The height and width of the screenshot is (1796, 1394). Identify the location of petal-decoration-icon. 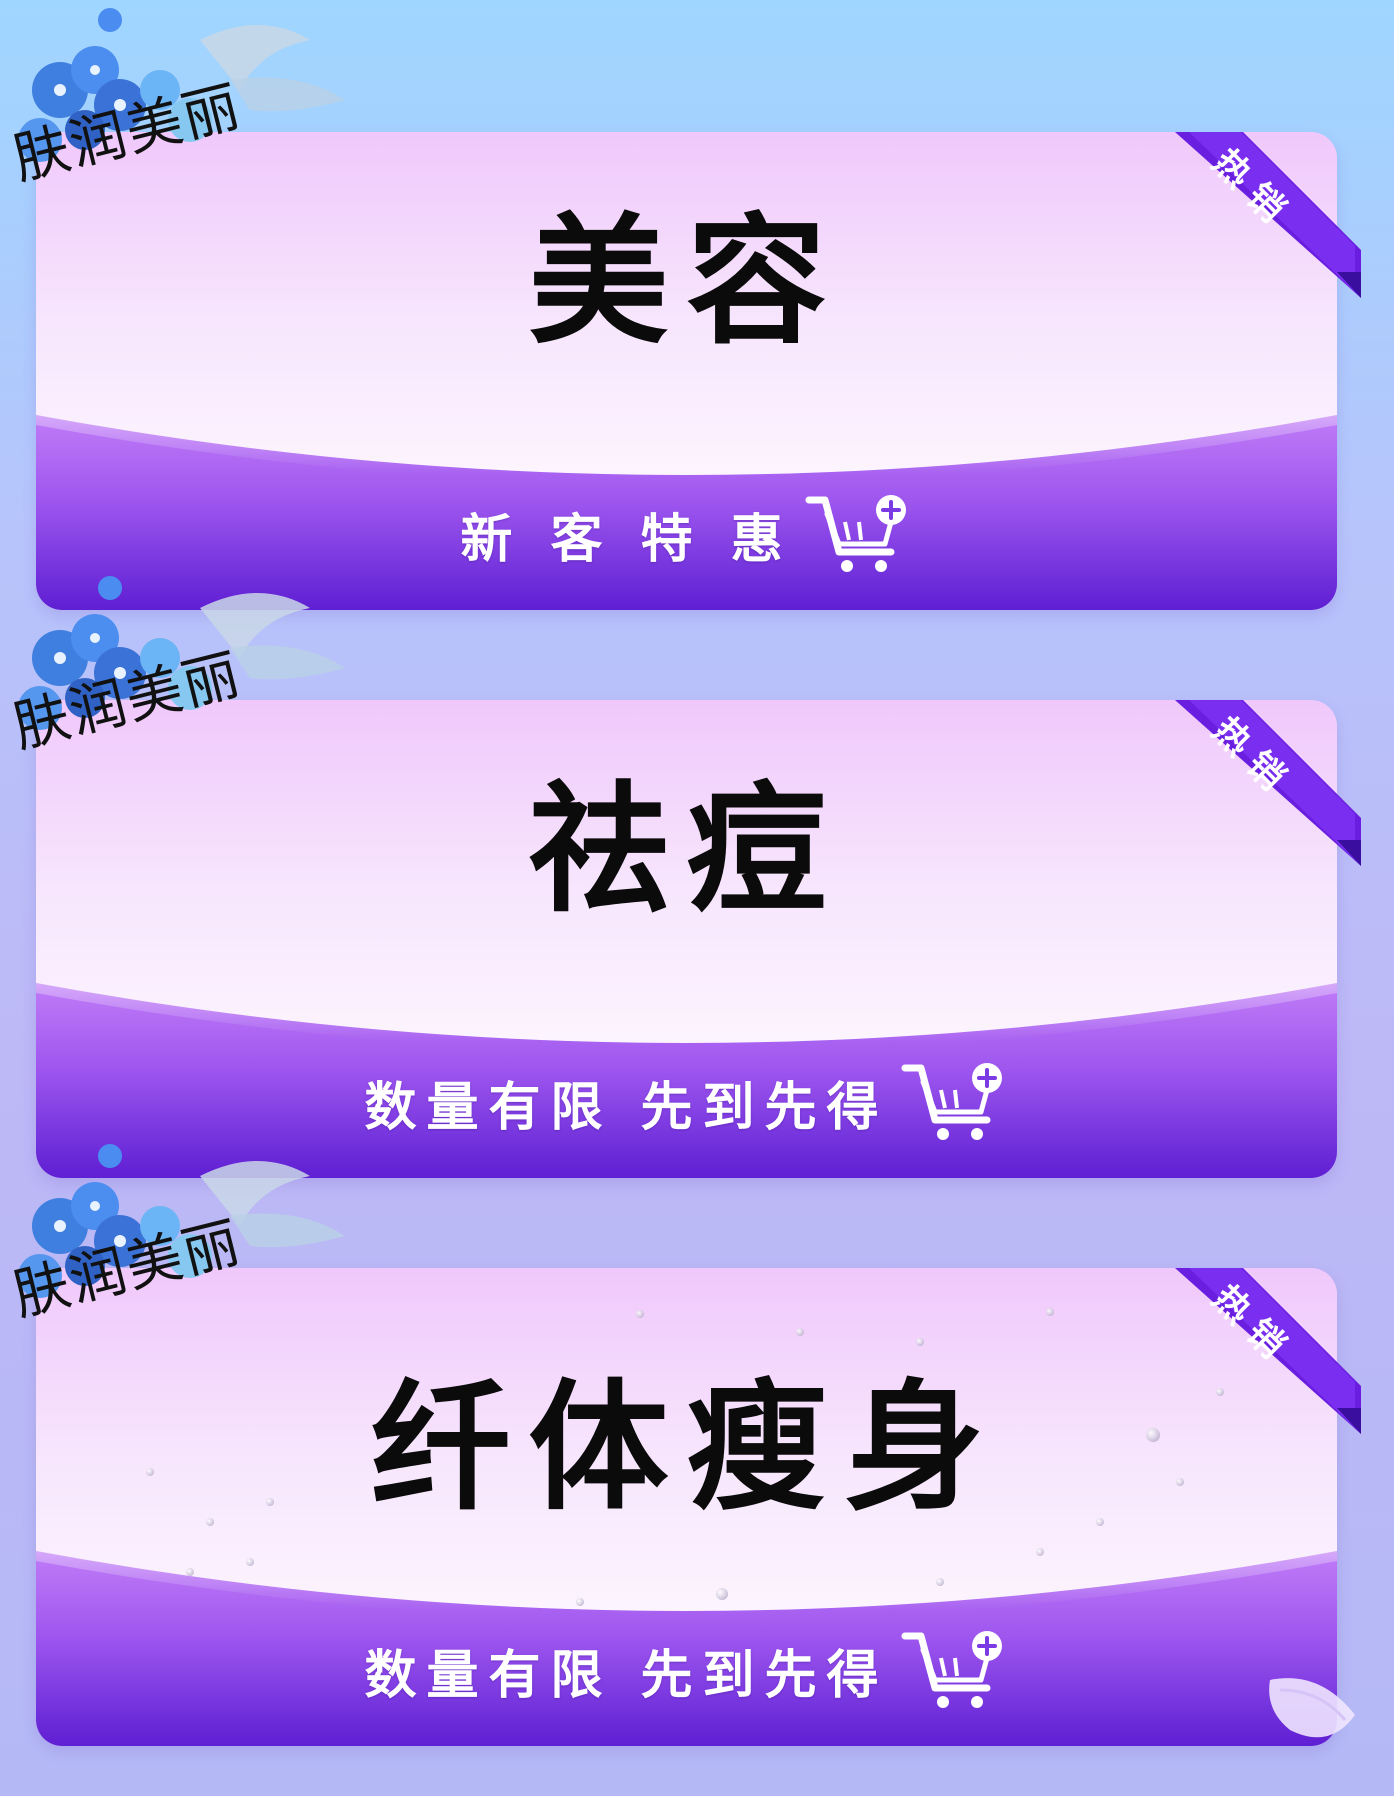
(1312, 1708).